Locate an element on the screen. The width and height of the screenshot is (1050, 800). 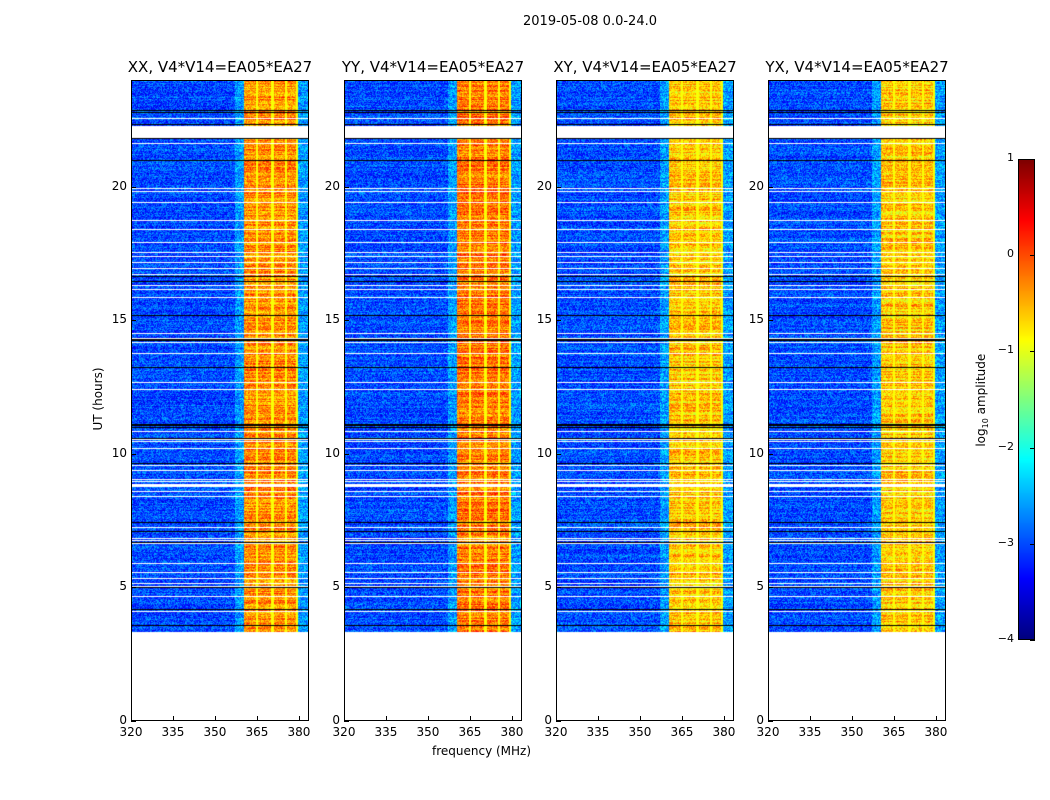
colorbar-tick-label: −3 is located at coordinates (1005, 542).